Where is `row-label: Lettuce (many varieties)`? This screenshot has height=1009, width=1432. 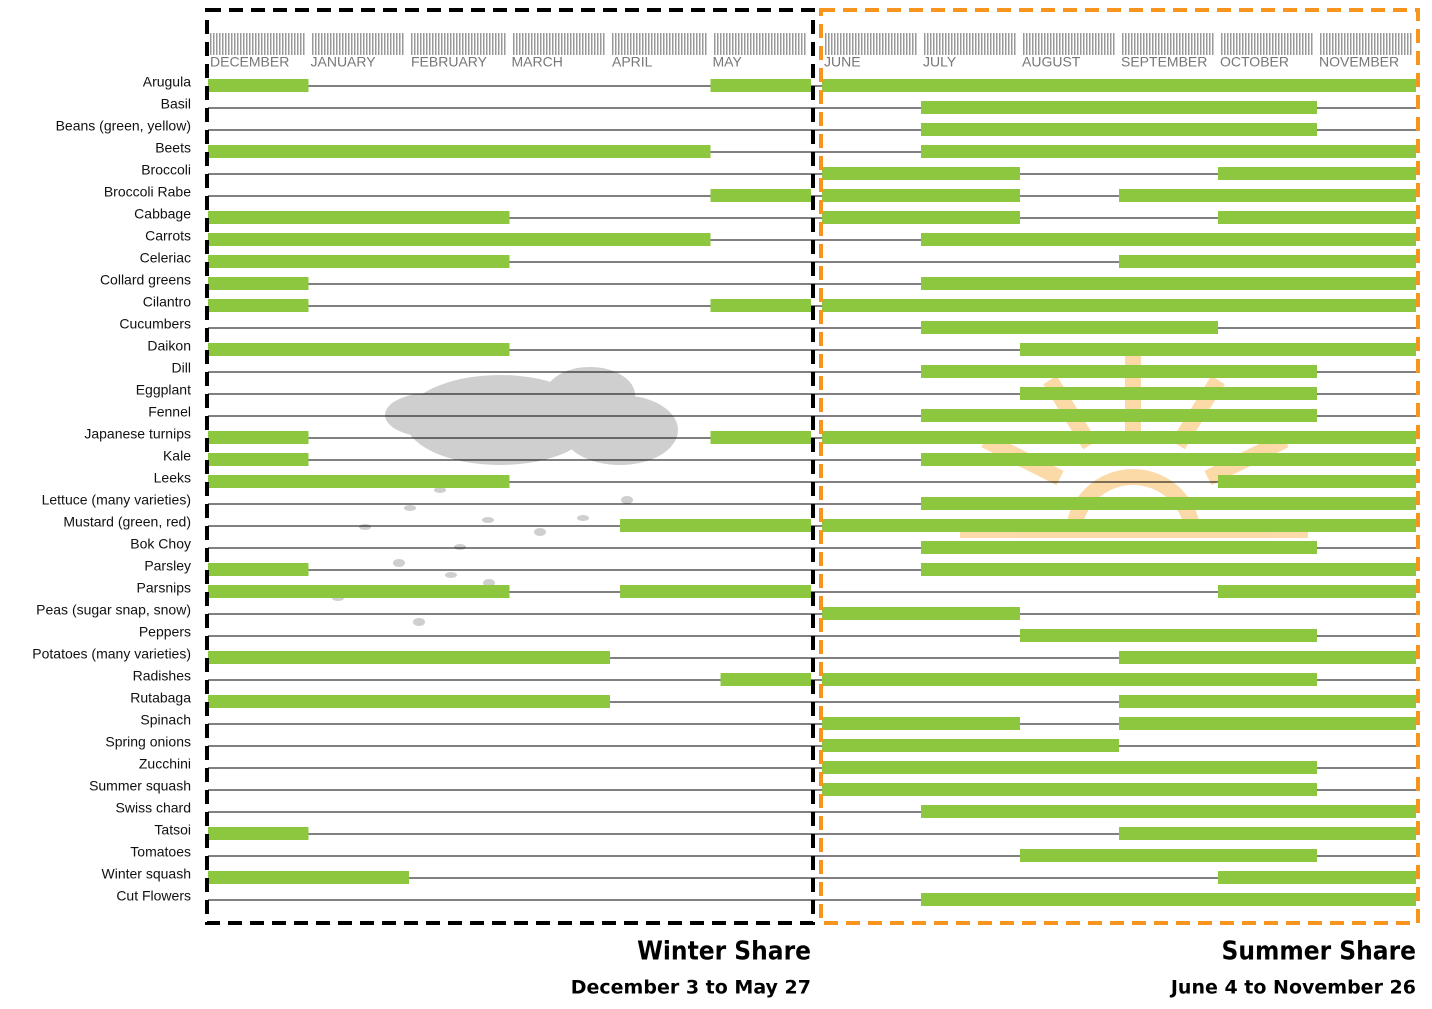 row-label: Lettuce (many varieties) is located at coordinates (116, 500).